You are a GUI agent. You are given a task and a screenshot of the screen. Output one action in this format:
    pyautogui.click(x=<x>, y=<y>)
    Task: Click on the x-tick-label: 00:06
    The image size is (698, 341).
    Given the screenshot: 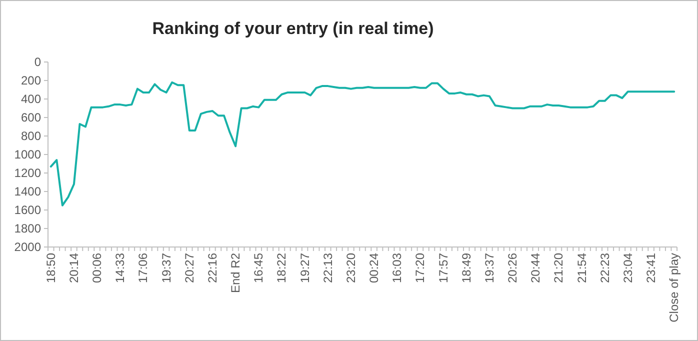 What is the action you would take?
    pyautogui.click(x=97, y=268)
    